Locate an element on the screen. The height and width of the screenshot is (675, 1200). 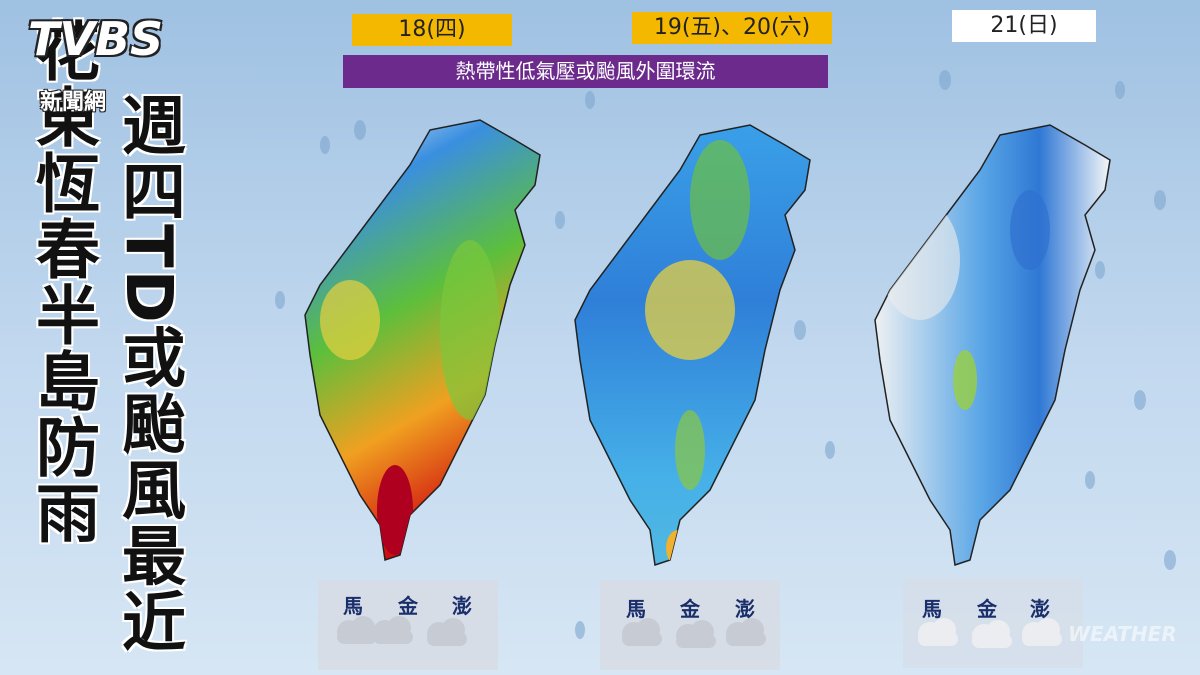
watermark: WEATHER is located at coordinates (1122, 634).